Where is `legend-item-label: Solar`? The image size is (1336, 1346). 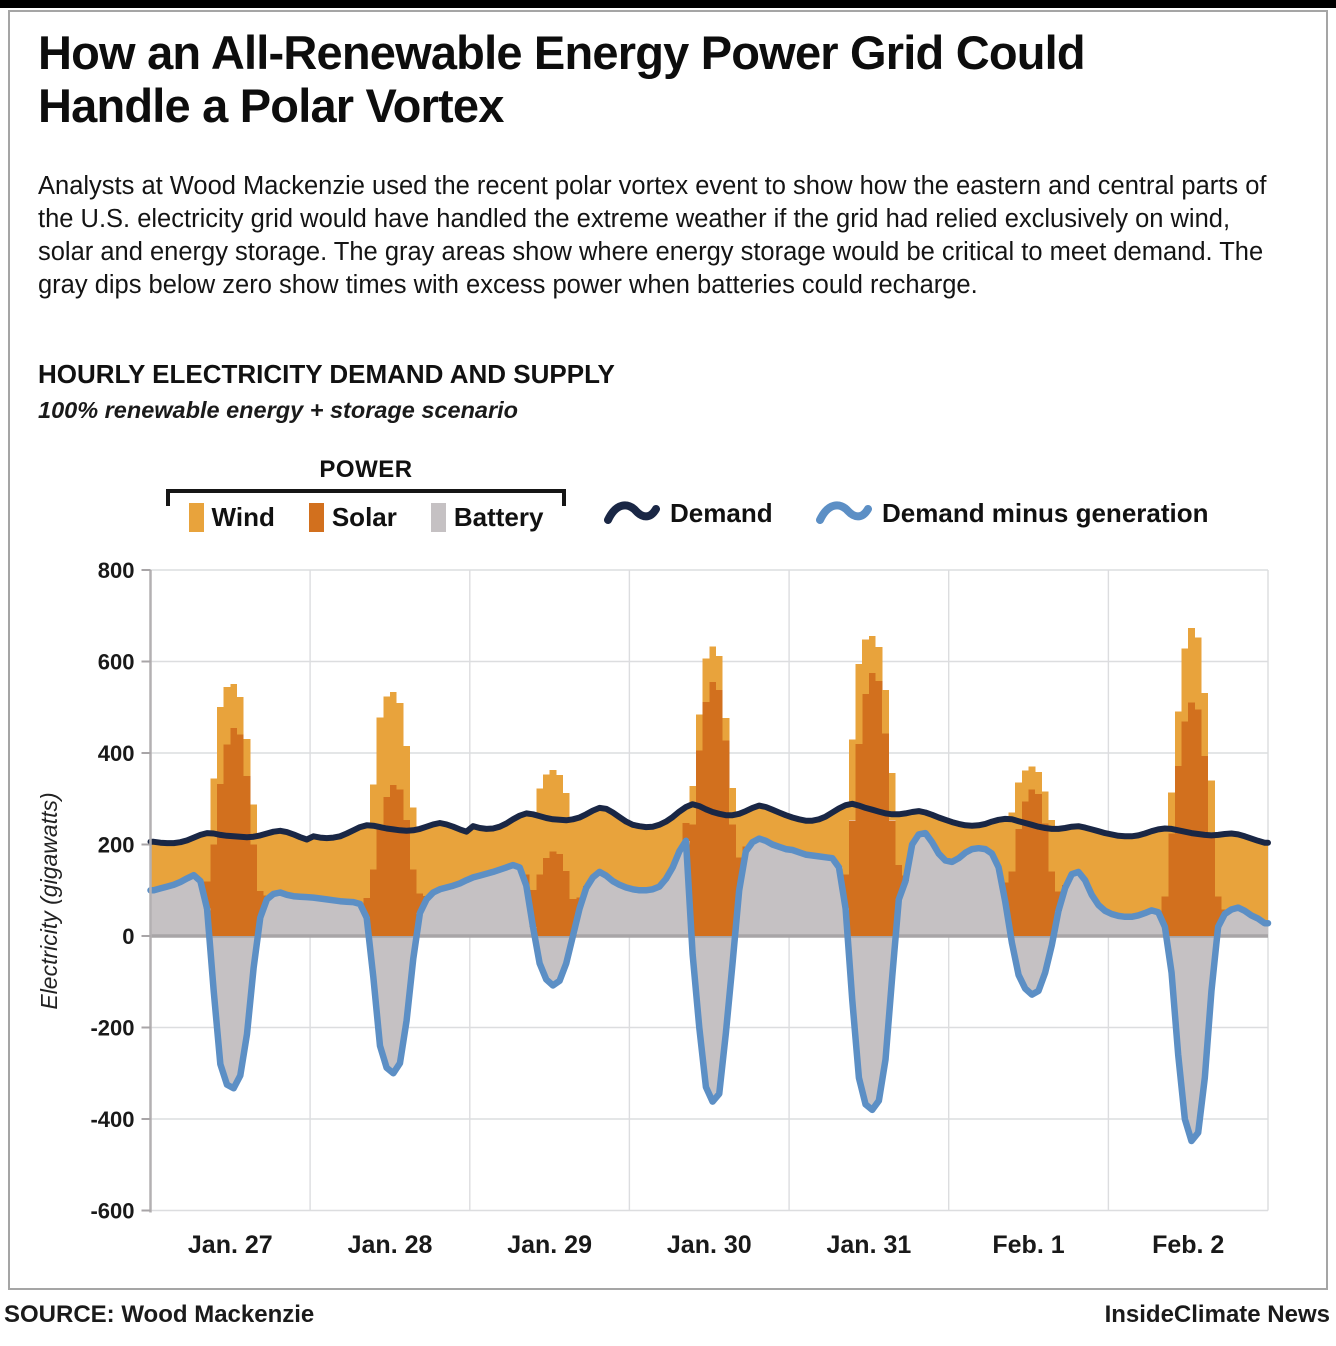
legend-item-label: Solar is located at coordinates (364, 517).